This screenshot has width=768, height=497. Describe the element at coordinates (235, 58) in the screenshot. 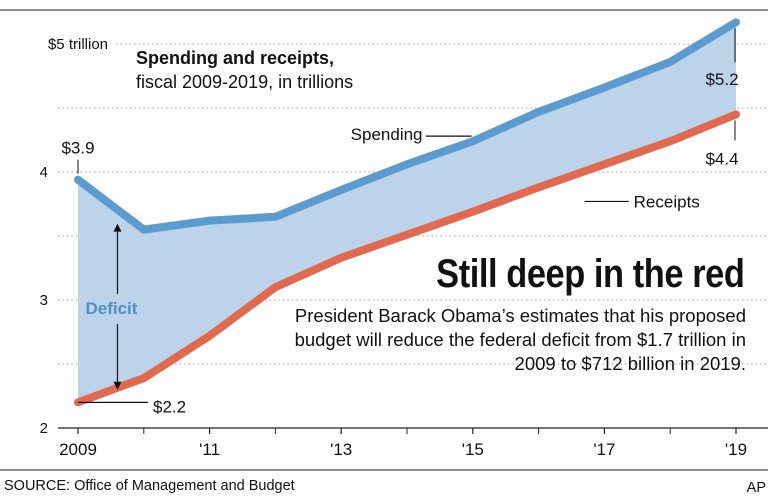

I see `chart-subtitle-bold: Spending and receipts,` at that location.